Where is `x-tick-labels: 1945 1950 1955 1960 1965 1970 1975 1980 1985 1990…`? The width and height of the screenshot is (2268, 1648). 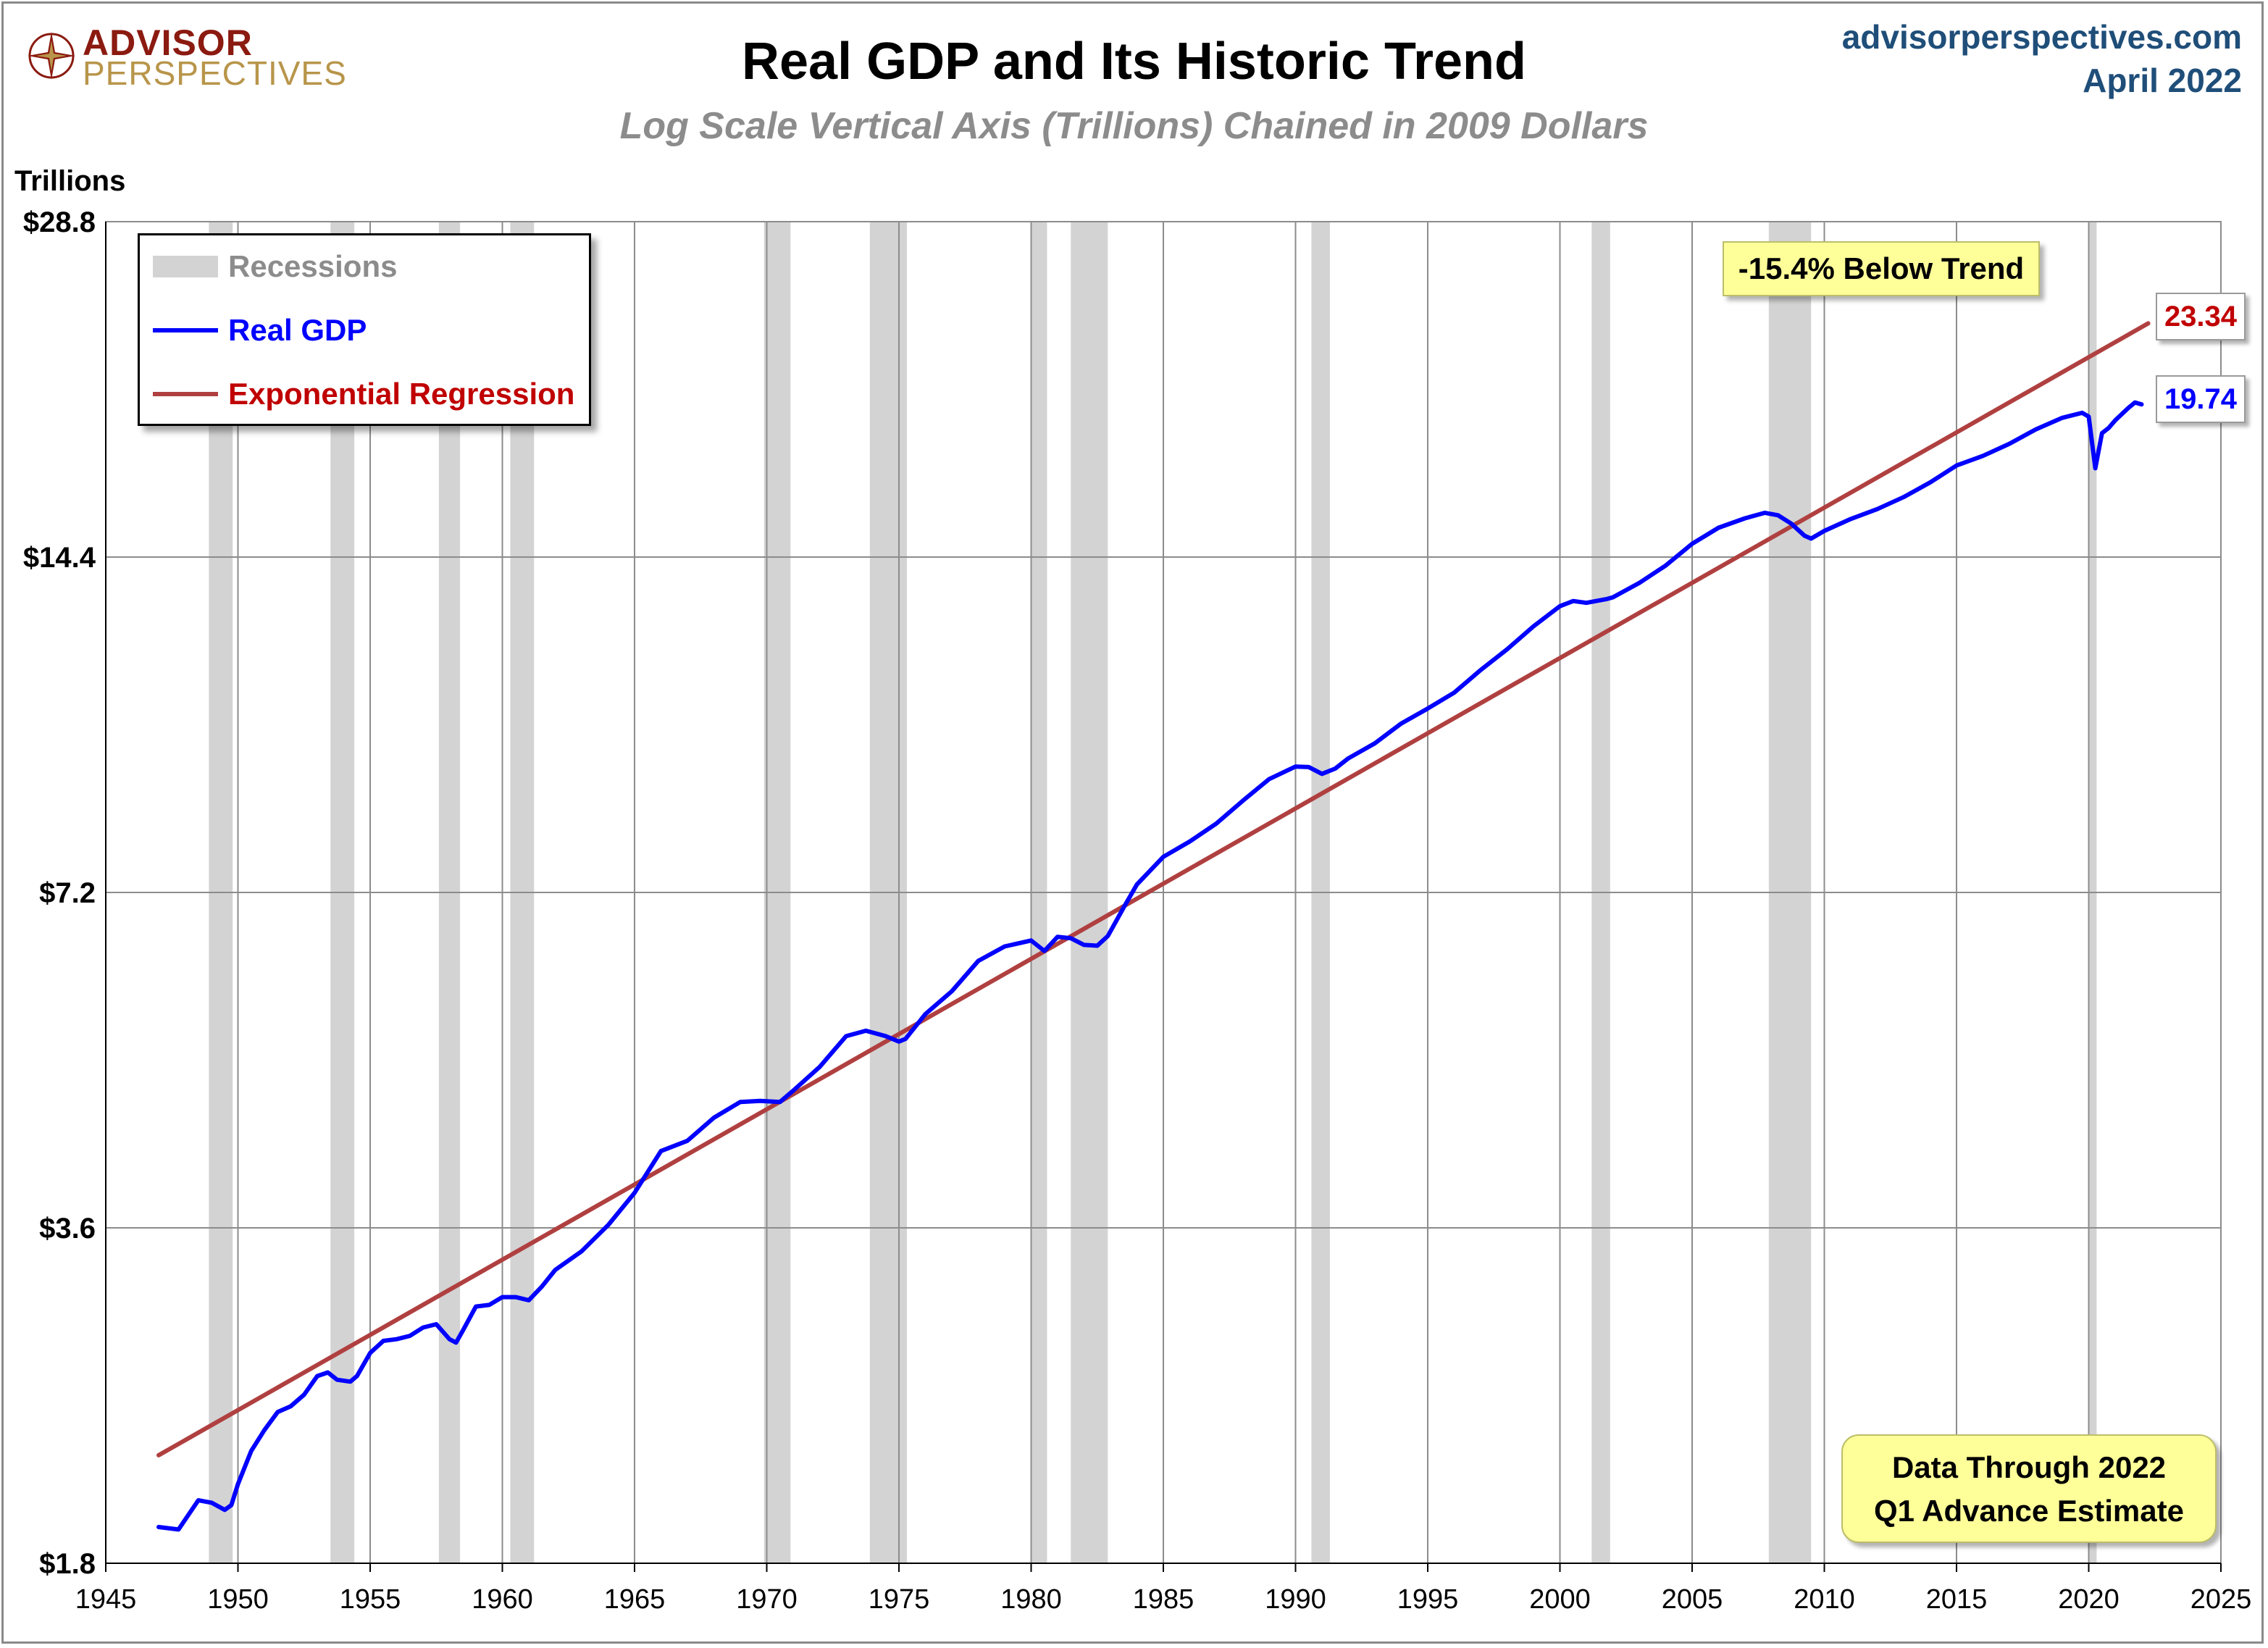
x-tick-labels: 1945 1950 1955 1960 1965 1970 1975 1980 1985 1990… is located at coordinates (1164, 1599).